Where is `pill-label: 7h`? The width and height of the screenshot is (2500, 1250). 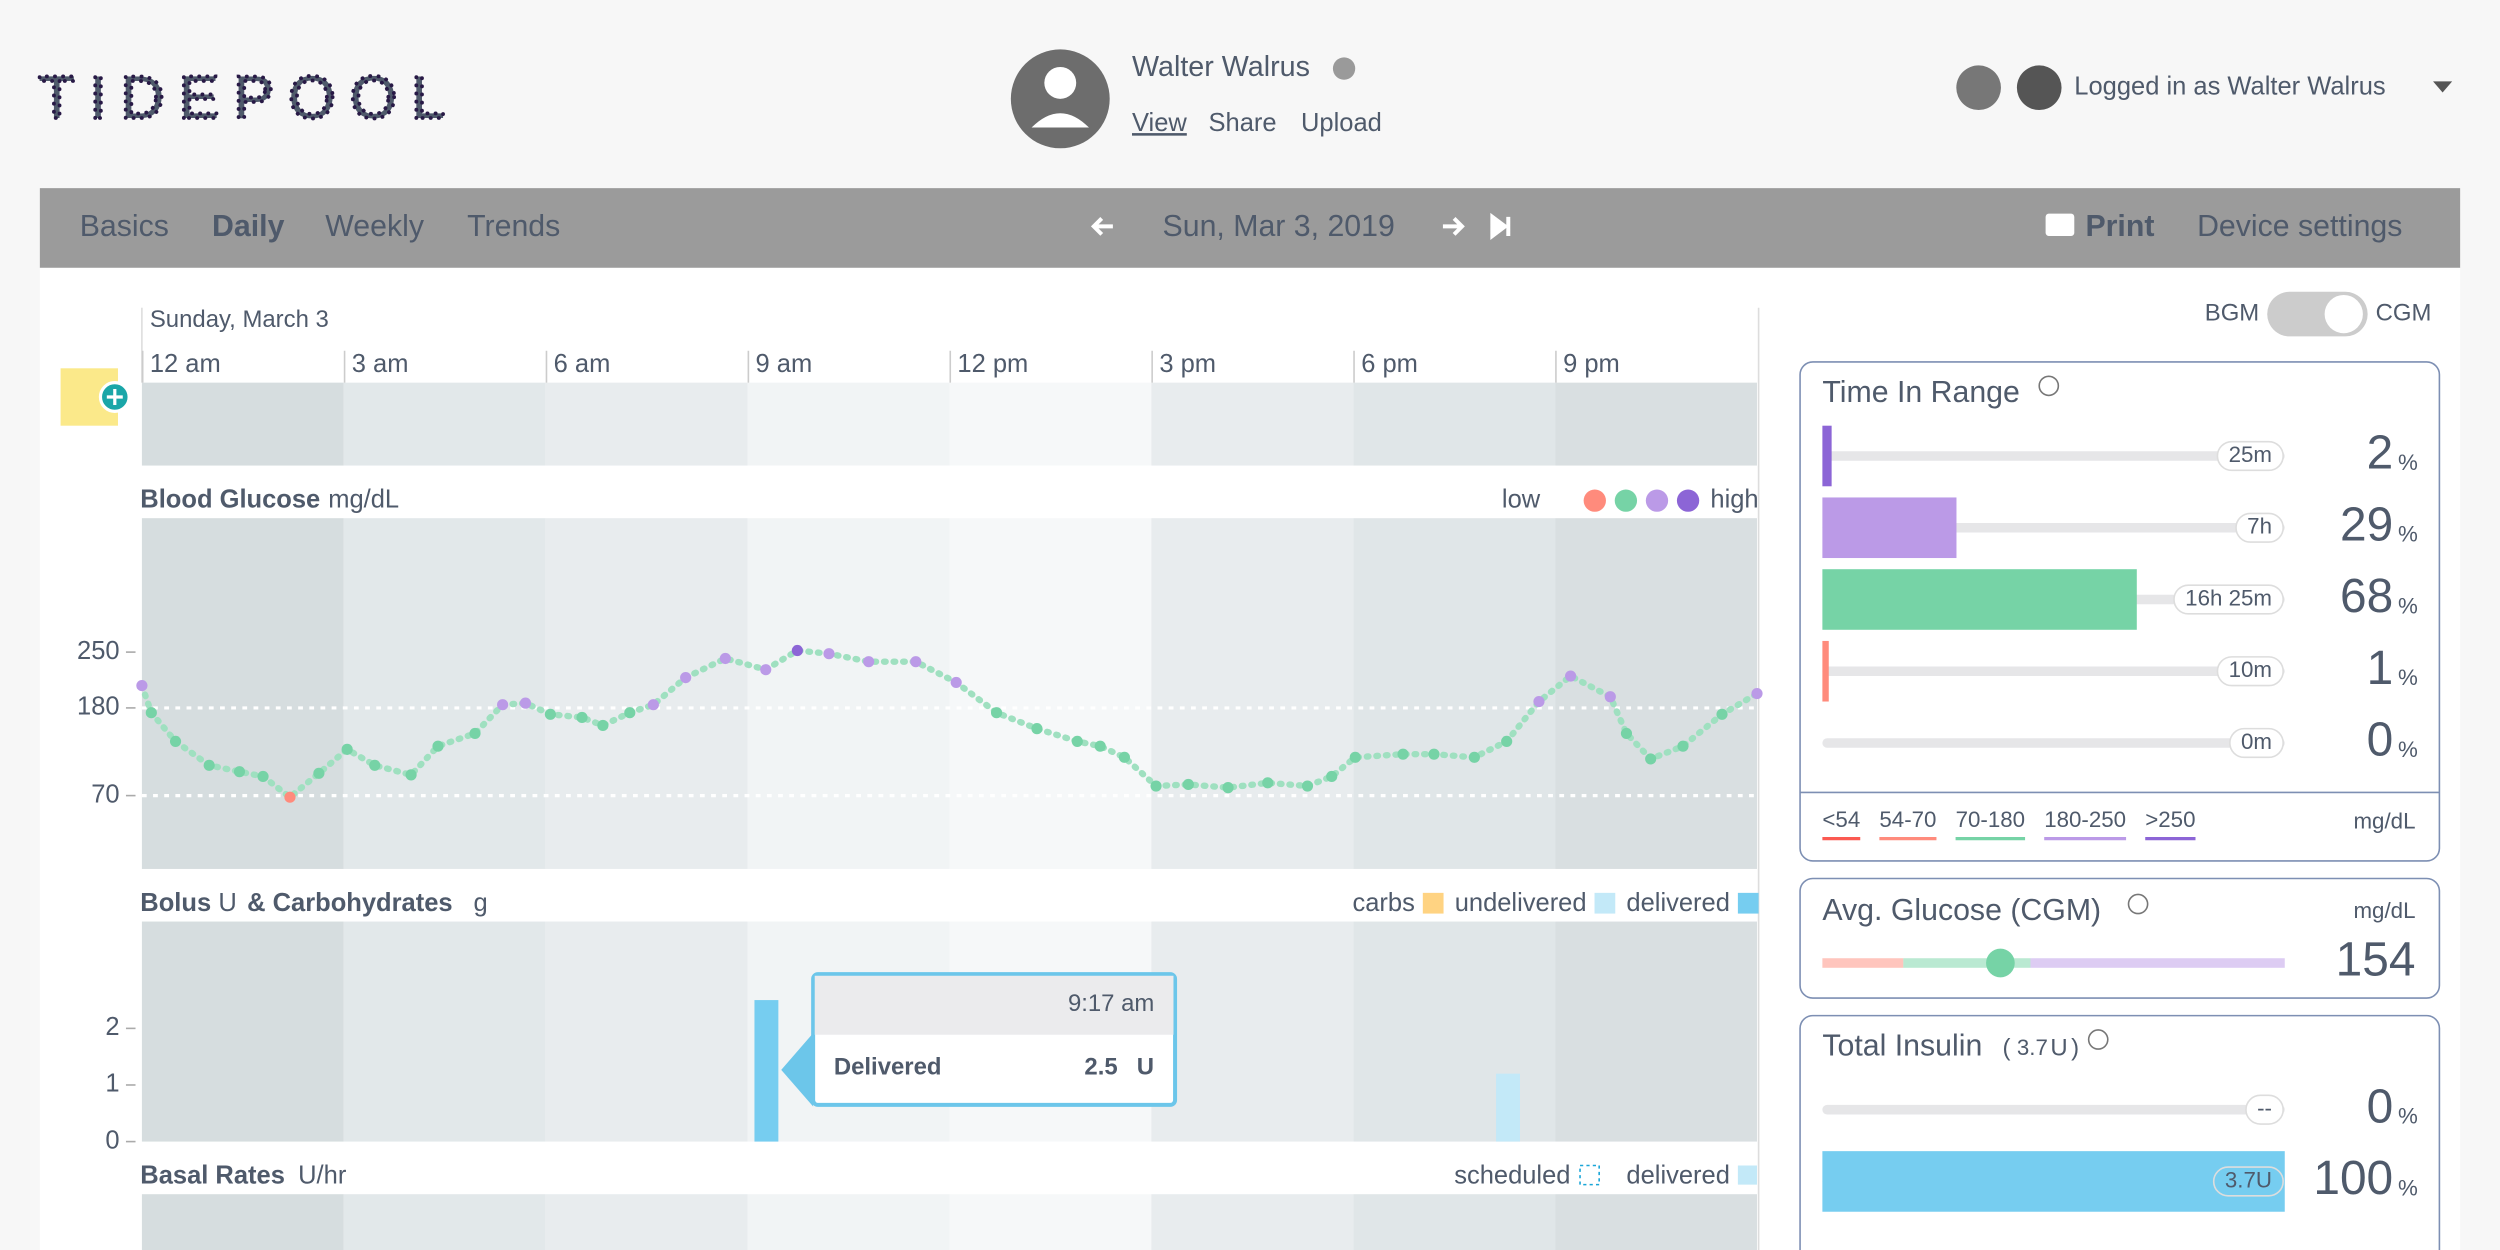
pill-label: 7h is located at coordinates (2259, 526).